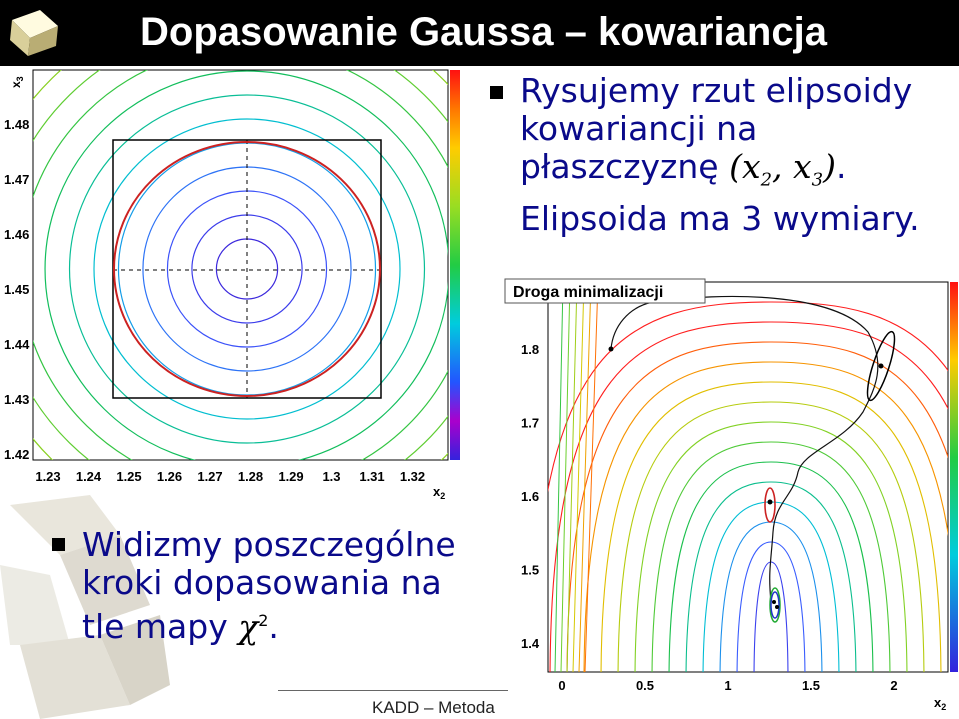 This screenshot has height=719, width=959. Describe the element at coordinates (530, 570) in the screenshot. I see `y-tick-label: 1.5` at that location.